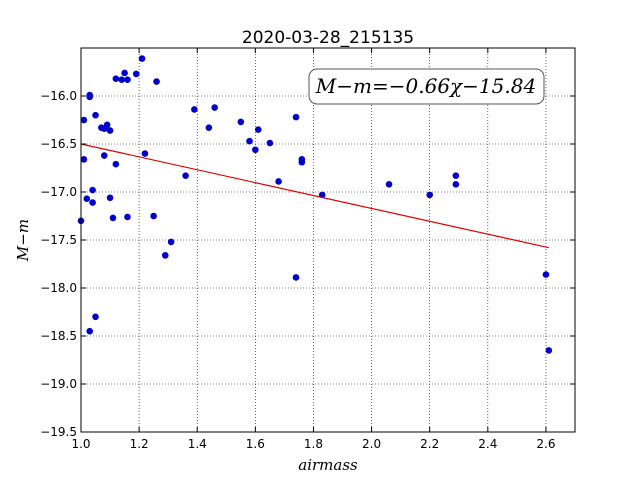 The image size is (640, 480). Describe the element at coordinates (58, 432) in the screenshot. I see `y-tick-label: −19.5` at that location.